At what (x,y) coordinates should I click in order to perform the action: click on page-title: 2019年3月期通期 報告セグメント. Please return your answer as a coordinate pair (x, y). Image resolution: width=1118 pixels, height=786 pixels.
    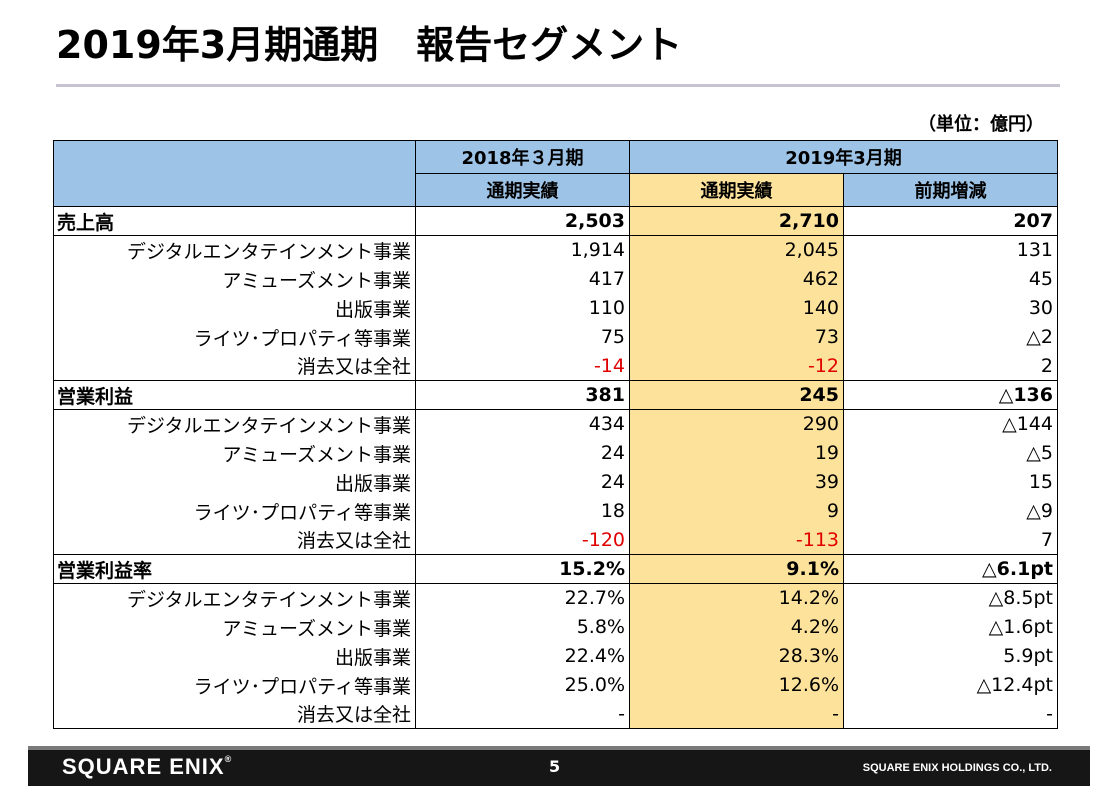
    Looking at the image, I should click on (369, 45).